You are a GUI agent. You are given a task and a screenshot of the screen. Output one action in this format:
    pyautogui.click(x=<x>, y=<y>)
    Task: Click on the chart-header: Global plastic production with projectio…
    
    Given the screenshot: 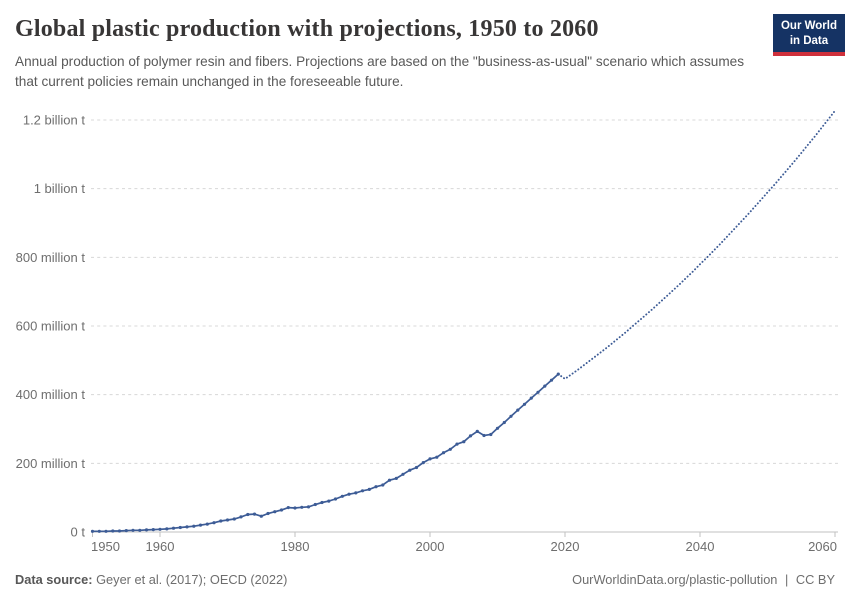 What is the action you would take?
    pyautogui.click(x=385, y=53)
    